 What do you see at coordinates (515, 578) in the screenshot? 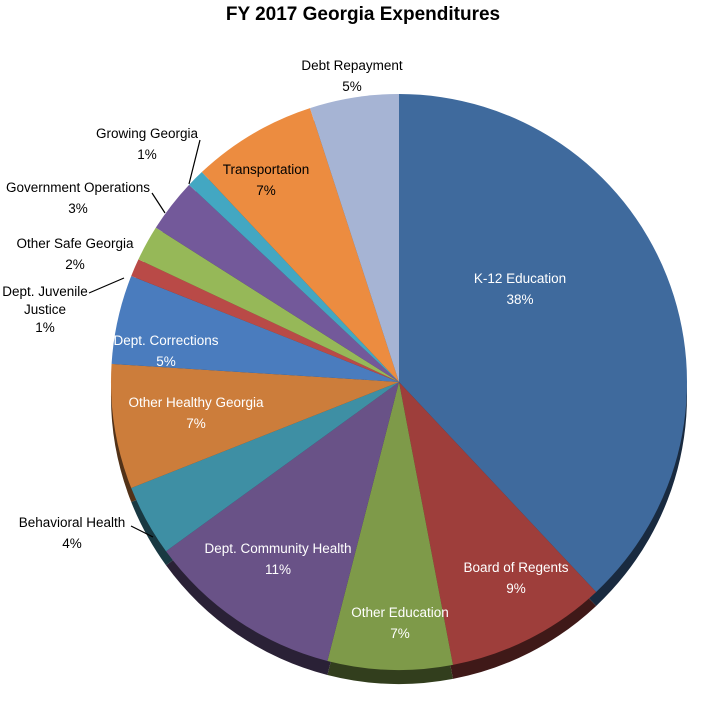
I see `slice-label-board-of-regents: Board of Regents 9%` at bounding box center [515, 578].